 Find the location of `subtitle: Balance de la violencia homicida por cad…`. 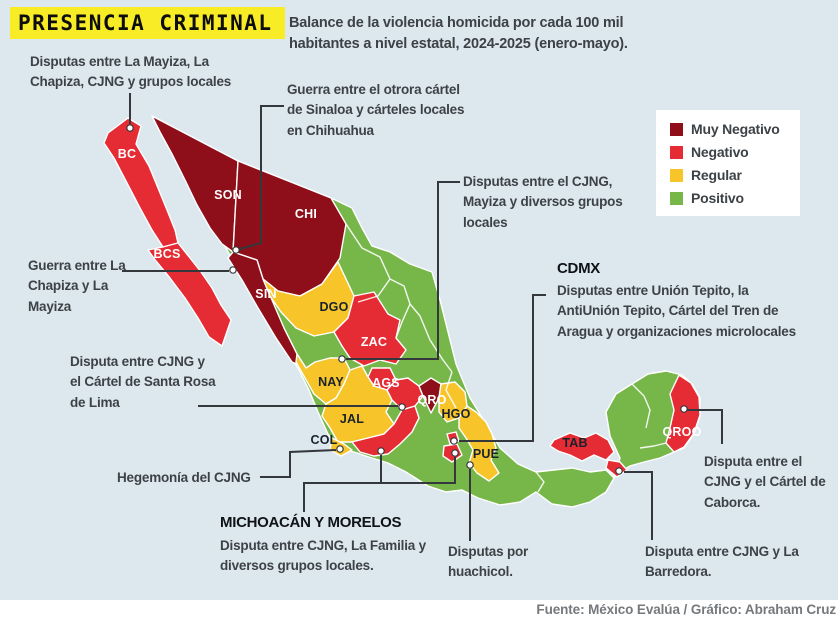

subtitle: Balance de la violencia homicida por cad… is located at coordinates (458, 34).